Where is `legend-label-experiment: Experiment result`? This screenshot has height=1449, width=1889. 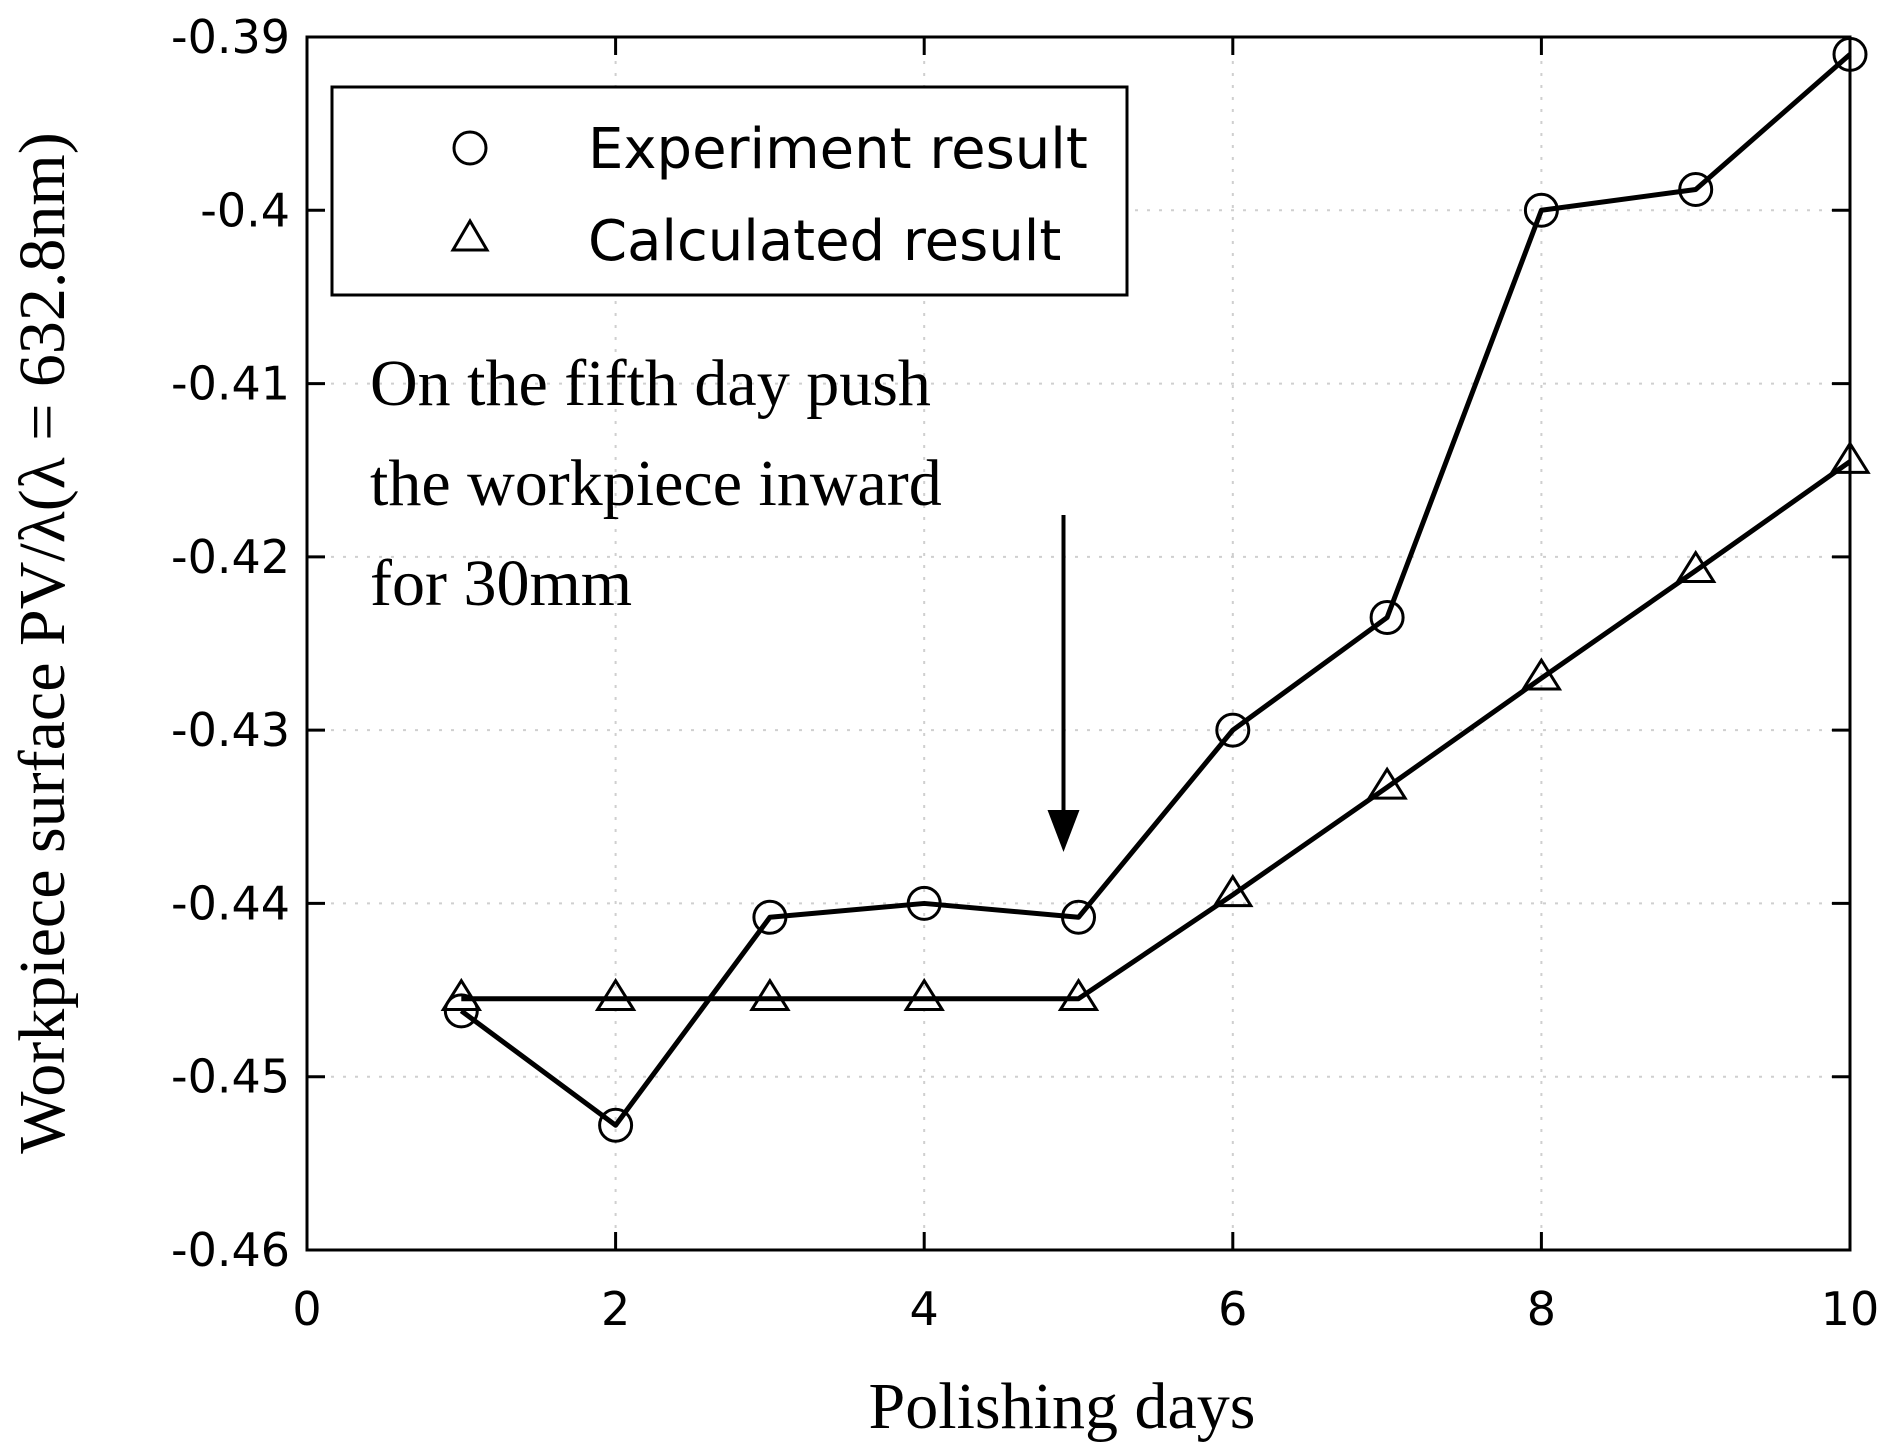 legend-label-experiment: Experiment result is located at coordinates (838, 149).